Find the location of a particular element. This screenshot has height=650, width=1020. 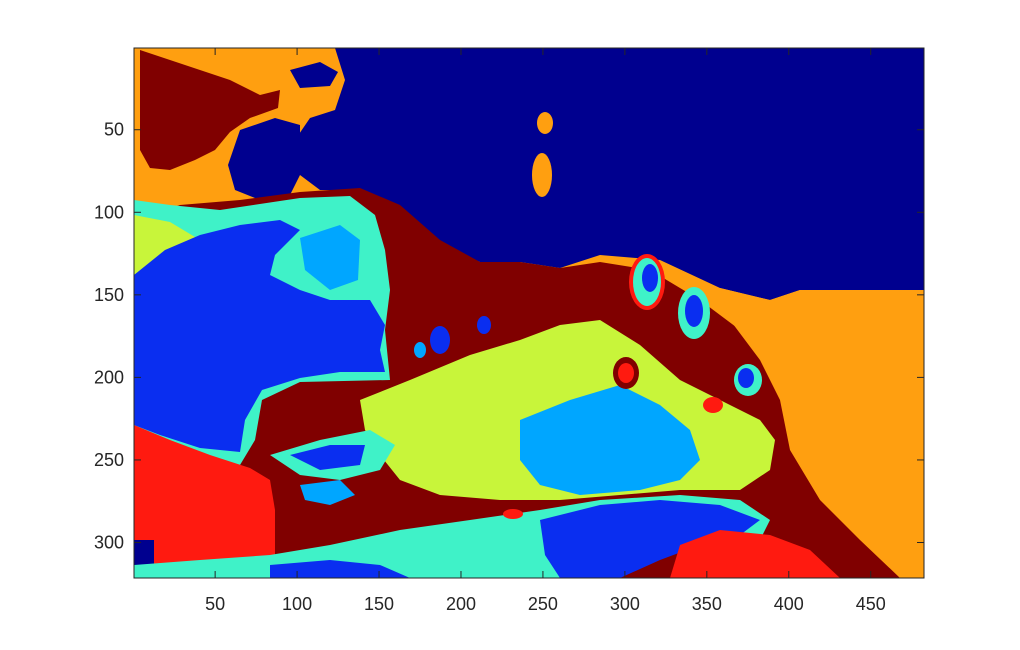

x-tick-label: 300 is located at coordinates (625, 604).